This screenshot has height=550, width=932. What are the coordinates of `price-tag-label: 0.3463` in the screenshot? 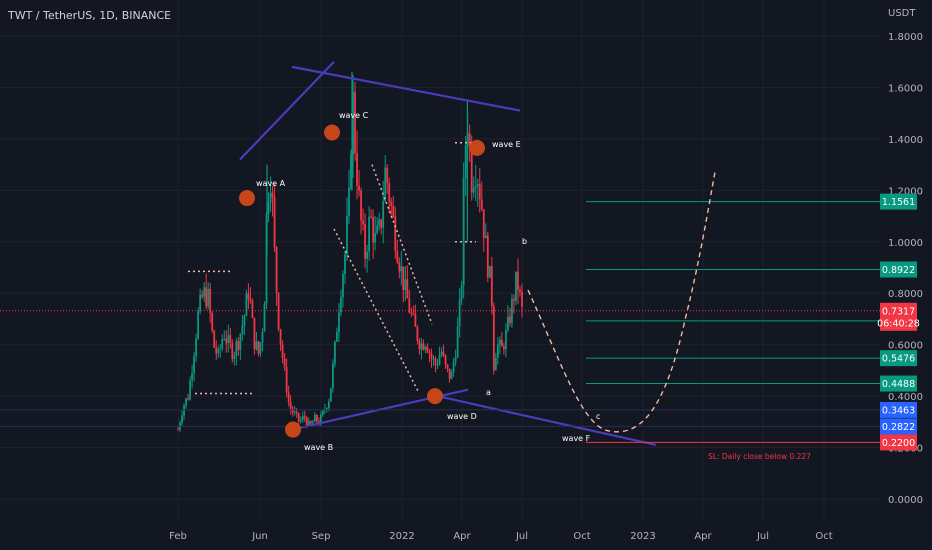 It's located at (898, 410).